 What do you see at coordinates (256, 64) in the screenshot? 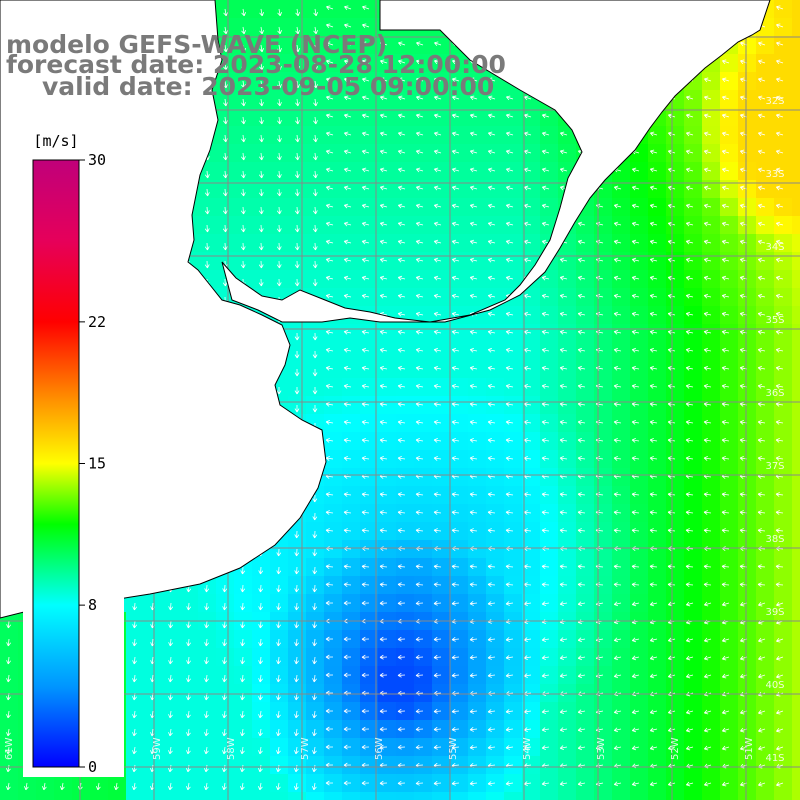
I see `forecast-date: forecast date: 2023-08-28 12:00:00` at bounding box center [256, 64].